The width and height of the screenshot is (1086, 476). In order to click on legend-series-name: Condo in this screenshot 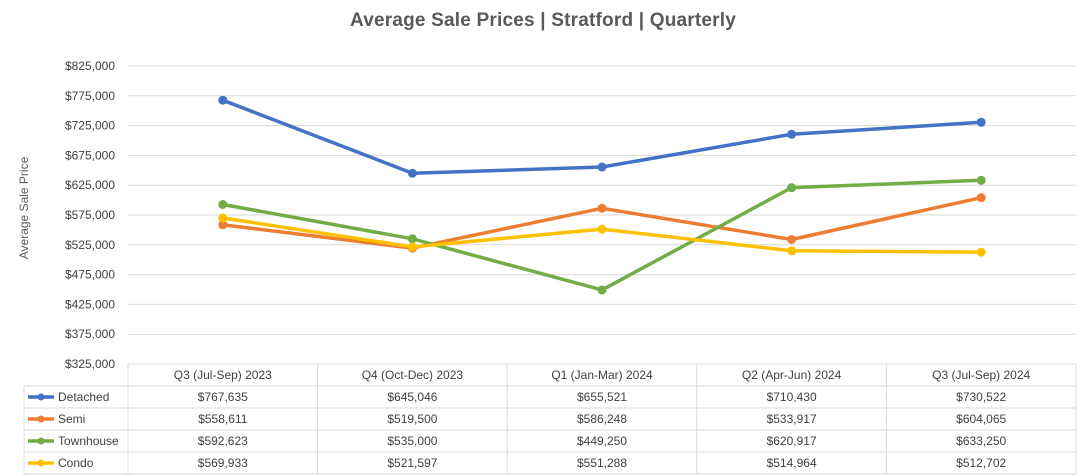, I will do `click(76, 463)`.